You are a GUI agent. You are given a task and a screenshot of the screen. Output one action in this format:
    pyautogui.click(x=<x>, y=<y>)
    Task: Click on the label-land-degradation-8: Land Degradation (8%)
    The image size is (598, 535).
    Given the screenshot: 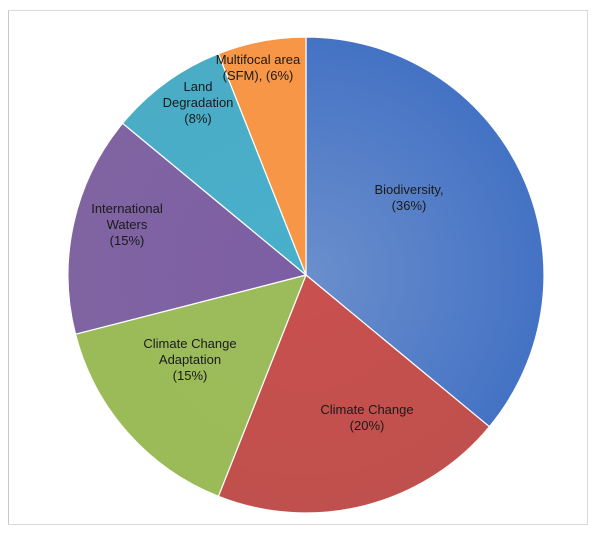 What is the action you would take?
    pyautogui.click(x=198, y=102)
    